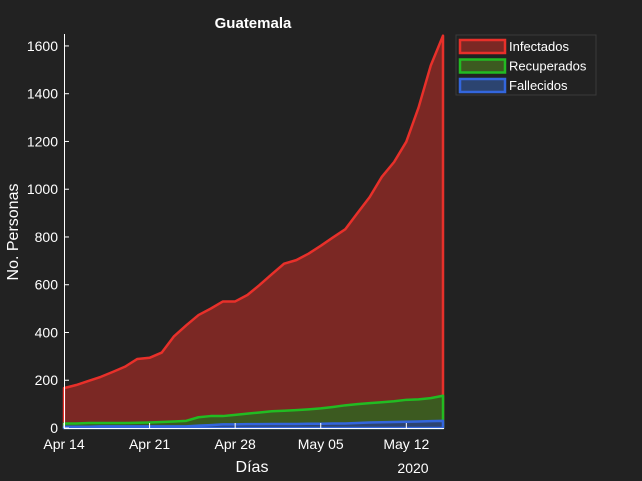 Image resolution: width=642 pixels, height=481 pixels. What do you see at coordinates (47, 380) in the screenshot?
I see `y-tick-label: 200` at bounding box center [47, 380].